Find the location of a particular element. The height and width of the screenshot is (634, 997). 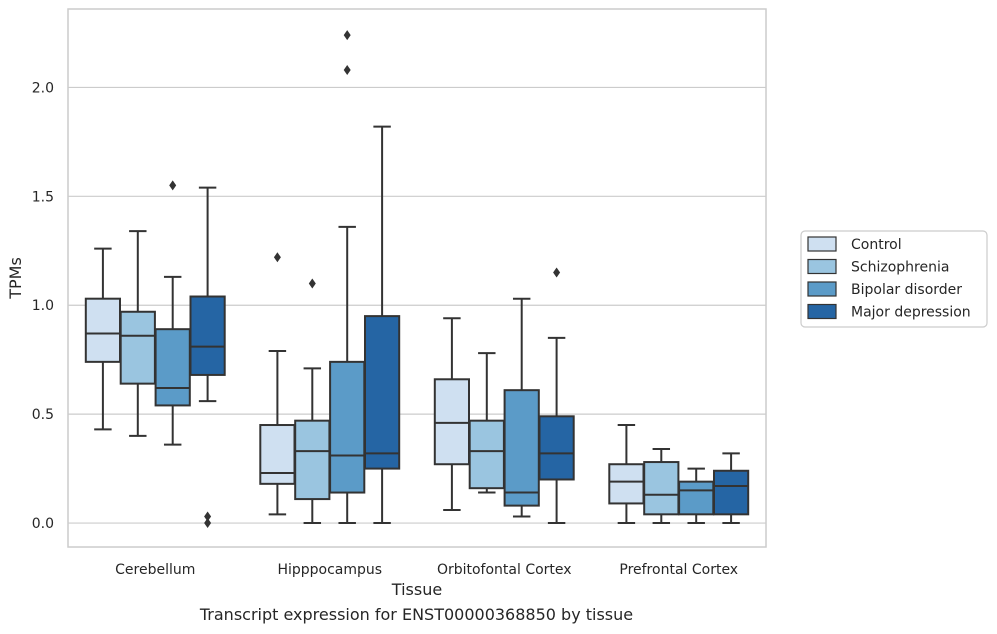

y-axis-ticks: 0.0 0.5 1.0 1.5 2.0 is located at coordinates (43, 306).